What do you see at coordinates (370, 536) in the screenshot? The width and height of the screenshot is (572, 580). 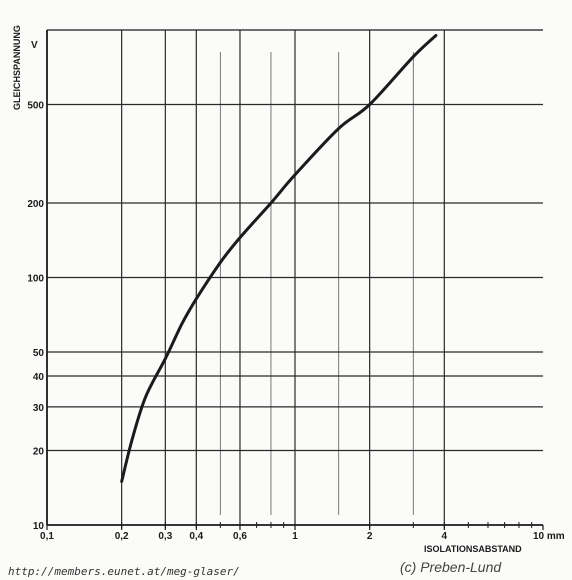 I see `x-tick-label-6: 2` at bounding box center [370, 536].